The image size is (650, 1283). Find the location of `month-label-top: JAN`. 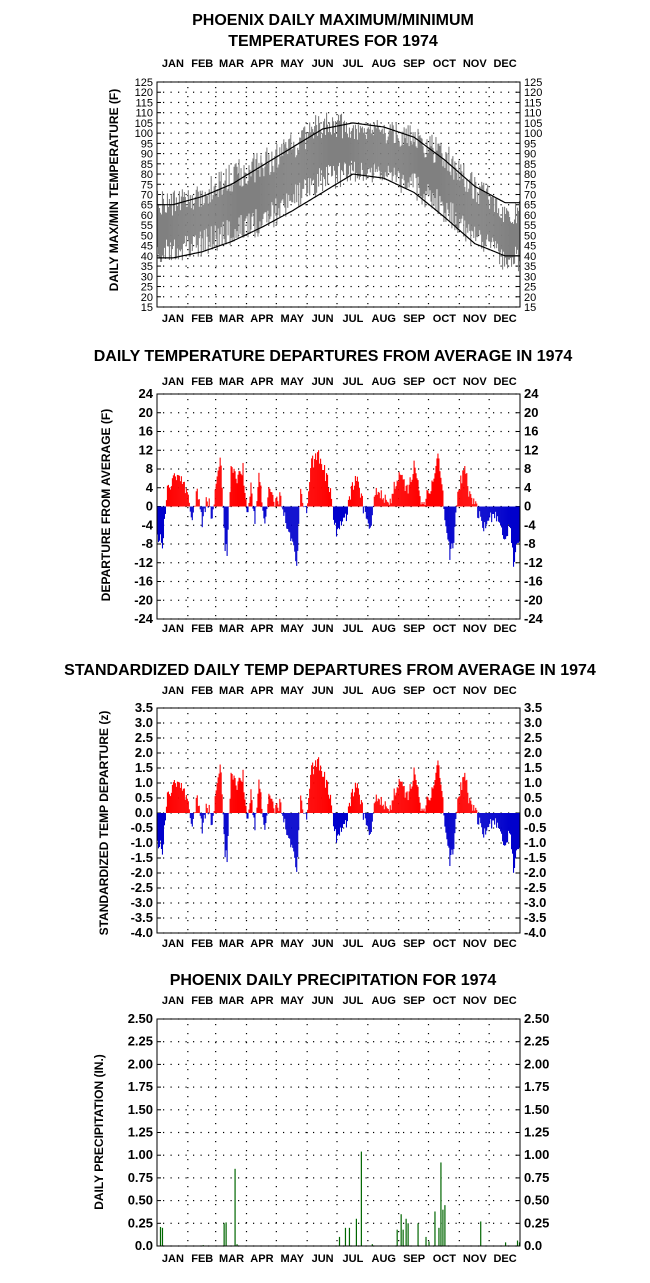

month-label-top: JAN is located at coordinates (173, 382).